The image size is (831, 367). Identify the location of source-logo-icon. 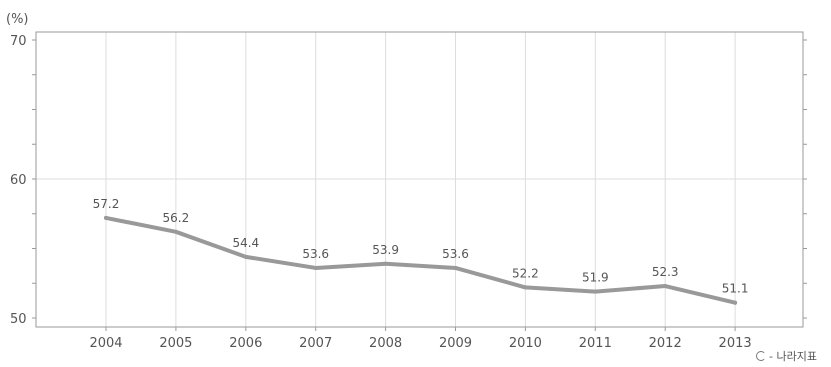
(761, 356).